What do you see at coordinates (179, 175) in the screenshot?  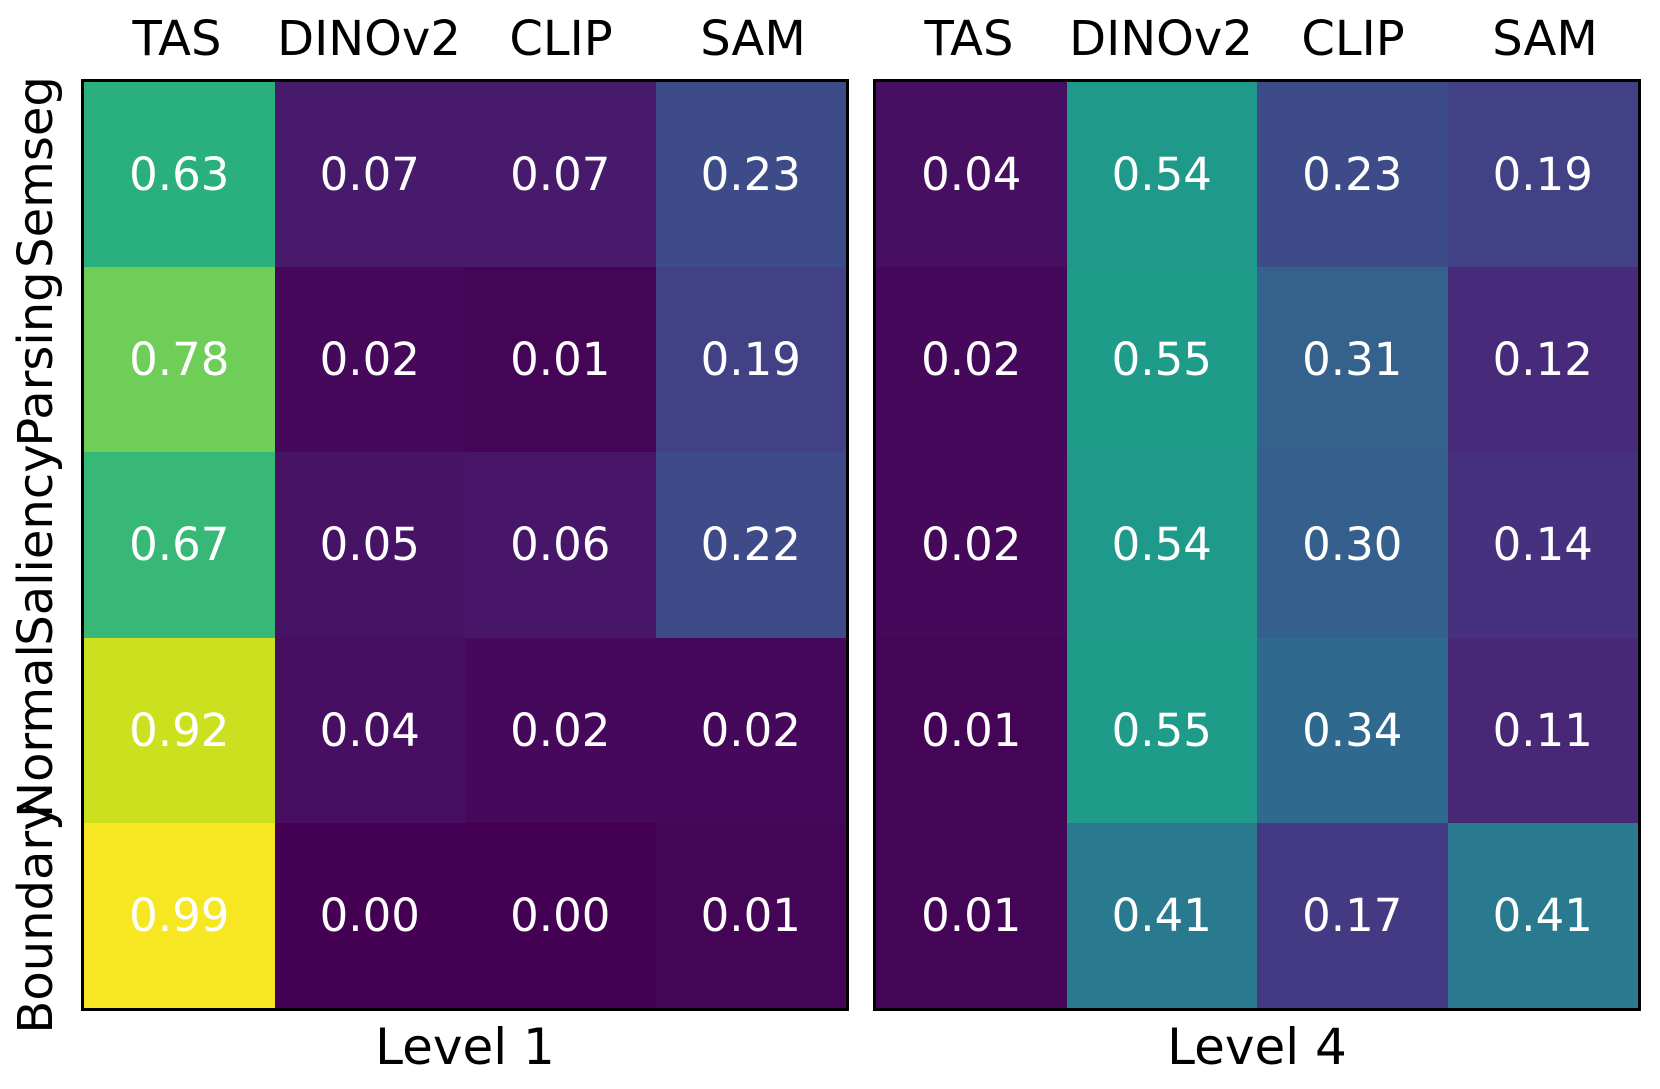 I see `heatmap-cell: 0.63` at bounding box center [179, 175].